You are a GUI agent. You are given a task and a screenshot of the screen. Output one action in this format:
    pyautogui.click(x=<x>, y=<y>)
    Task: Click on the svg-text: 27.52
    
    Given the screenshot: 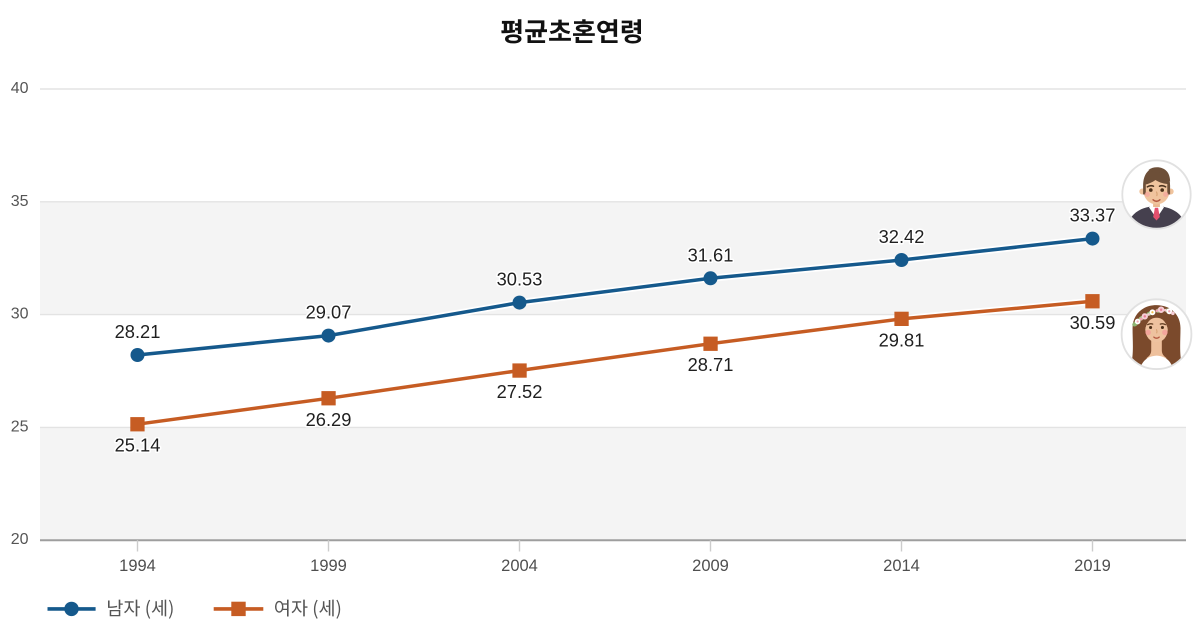 What is the action you would take?
    pyautogui.click(x=520, y=391)
    